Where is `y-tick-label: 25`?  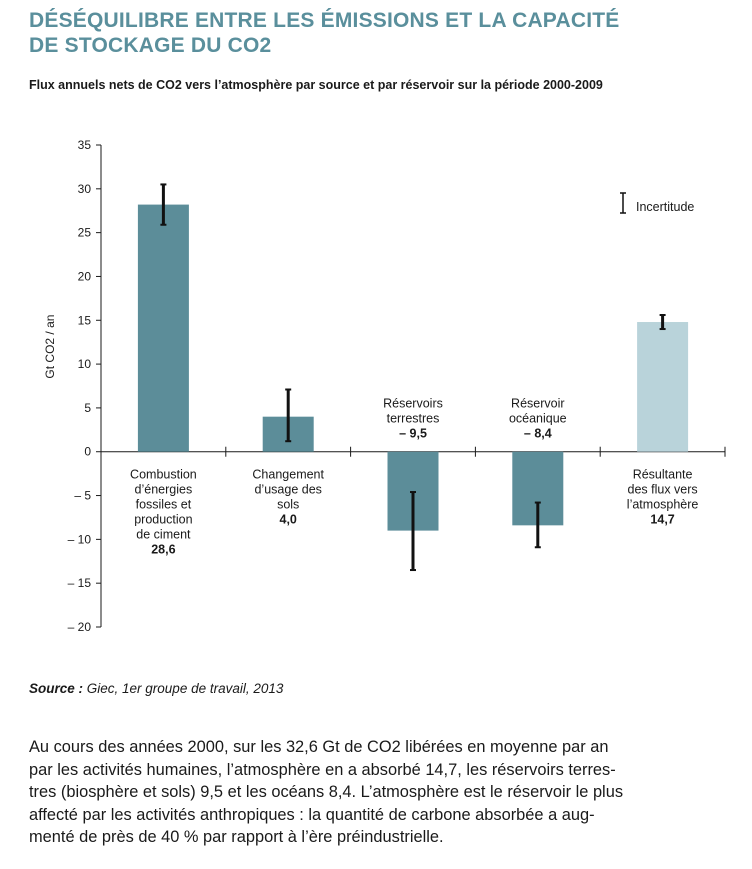 y-tick-label: 25 is located at coordinates (85, 233).